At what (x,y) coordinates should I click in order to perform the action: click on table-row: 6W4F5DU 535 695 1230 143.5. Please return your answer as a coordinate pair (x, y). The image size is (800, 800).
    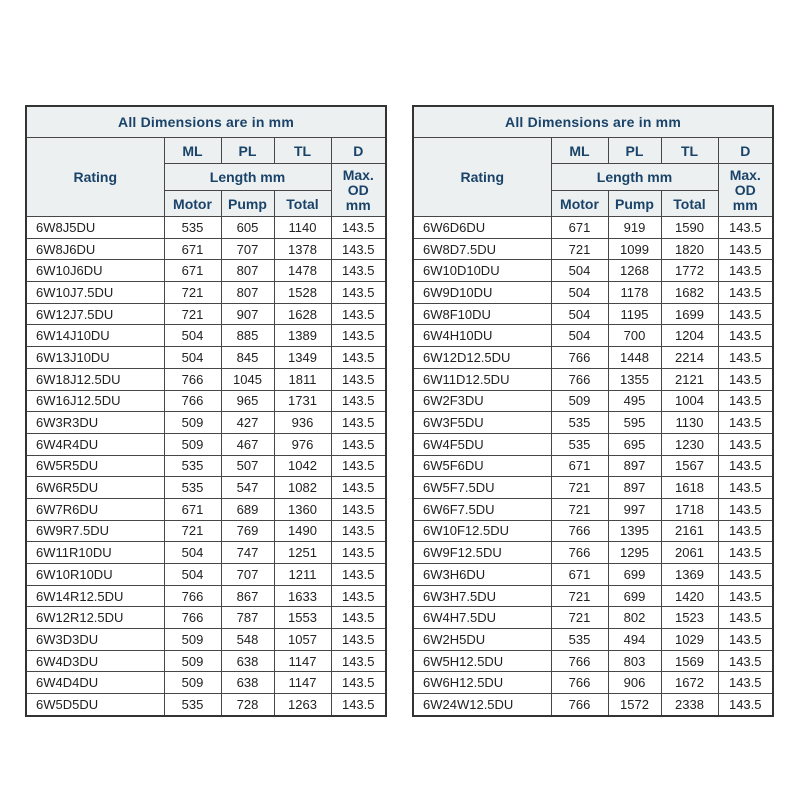
    Looking at the image, I should click on (593, 444).